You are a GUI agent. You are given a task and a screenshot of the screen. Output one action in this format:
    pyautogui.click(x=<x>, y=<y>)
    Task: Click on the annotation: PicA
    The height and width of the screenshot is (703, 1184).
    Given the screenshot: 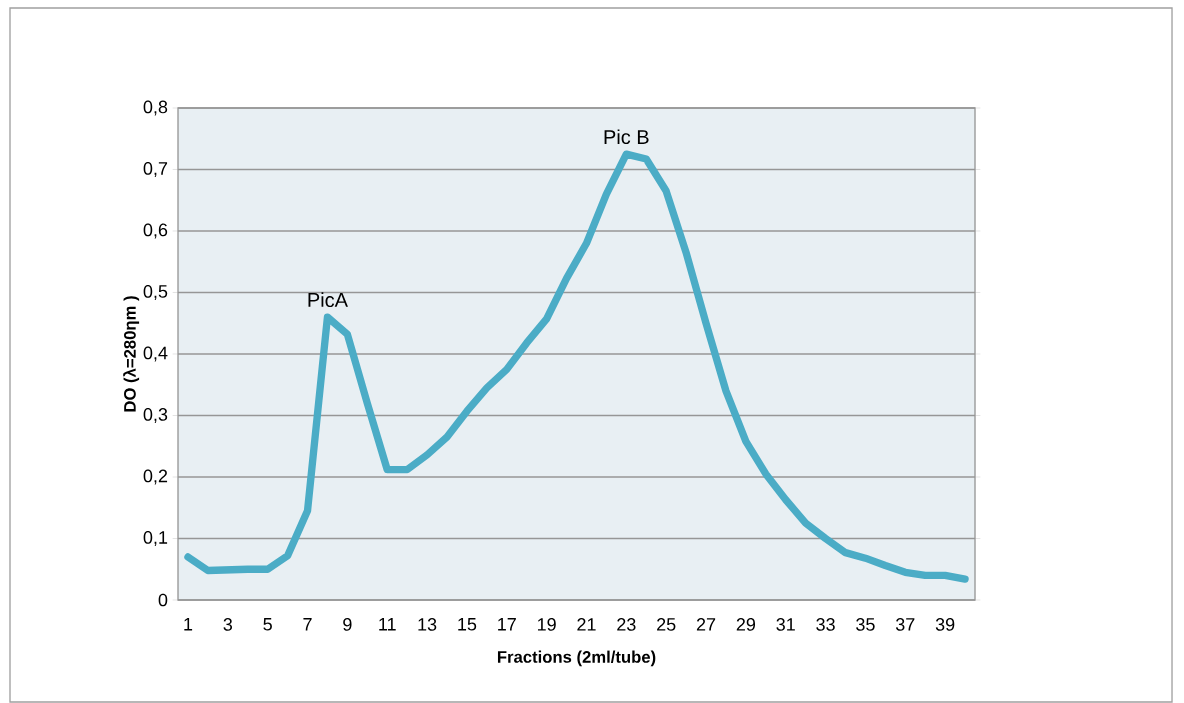 What is the action you would take?
    pyautogui.click(x=328, y=300)
    